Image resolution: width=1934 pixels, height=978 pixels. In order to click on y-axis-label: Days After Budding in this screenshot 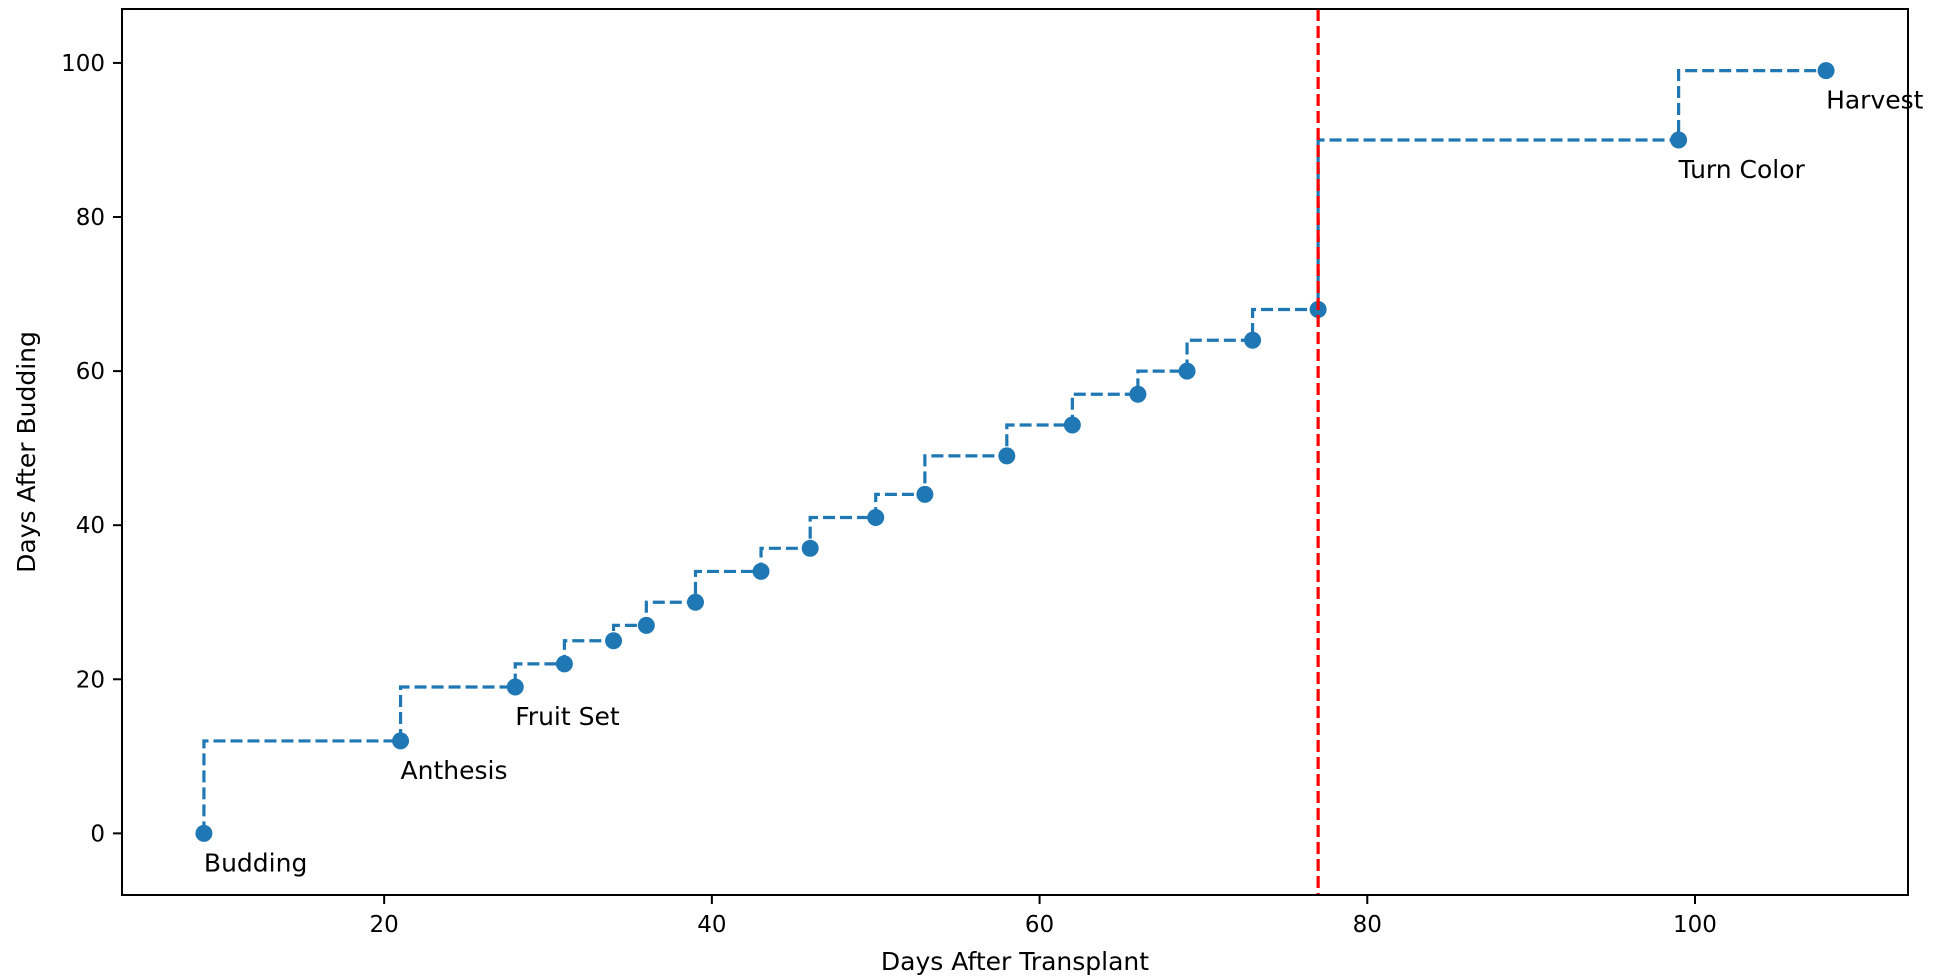, I will do `click(26, 452)`.